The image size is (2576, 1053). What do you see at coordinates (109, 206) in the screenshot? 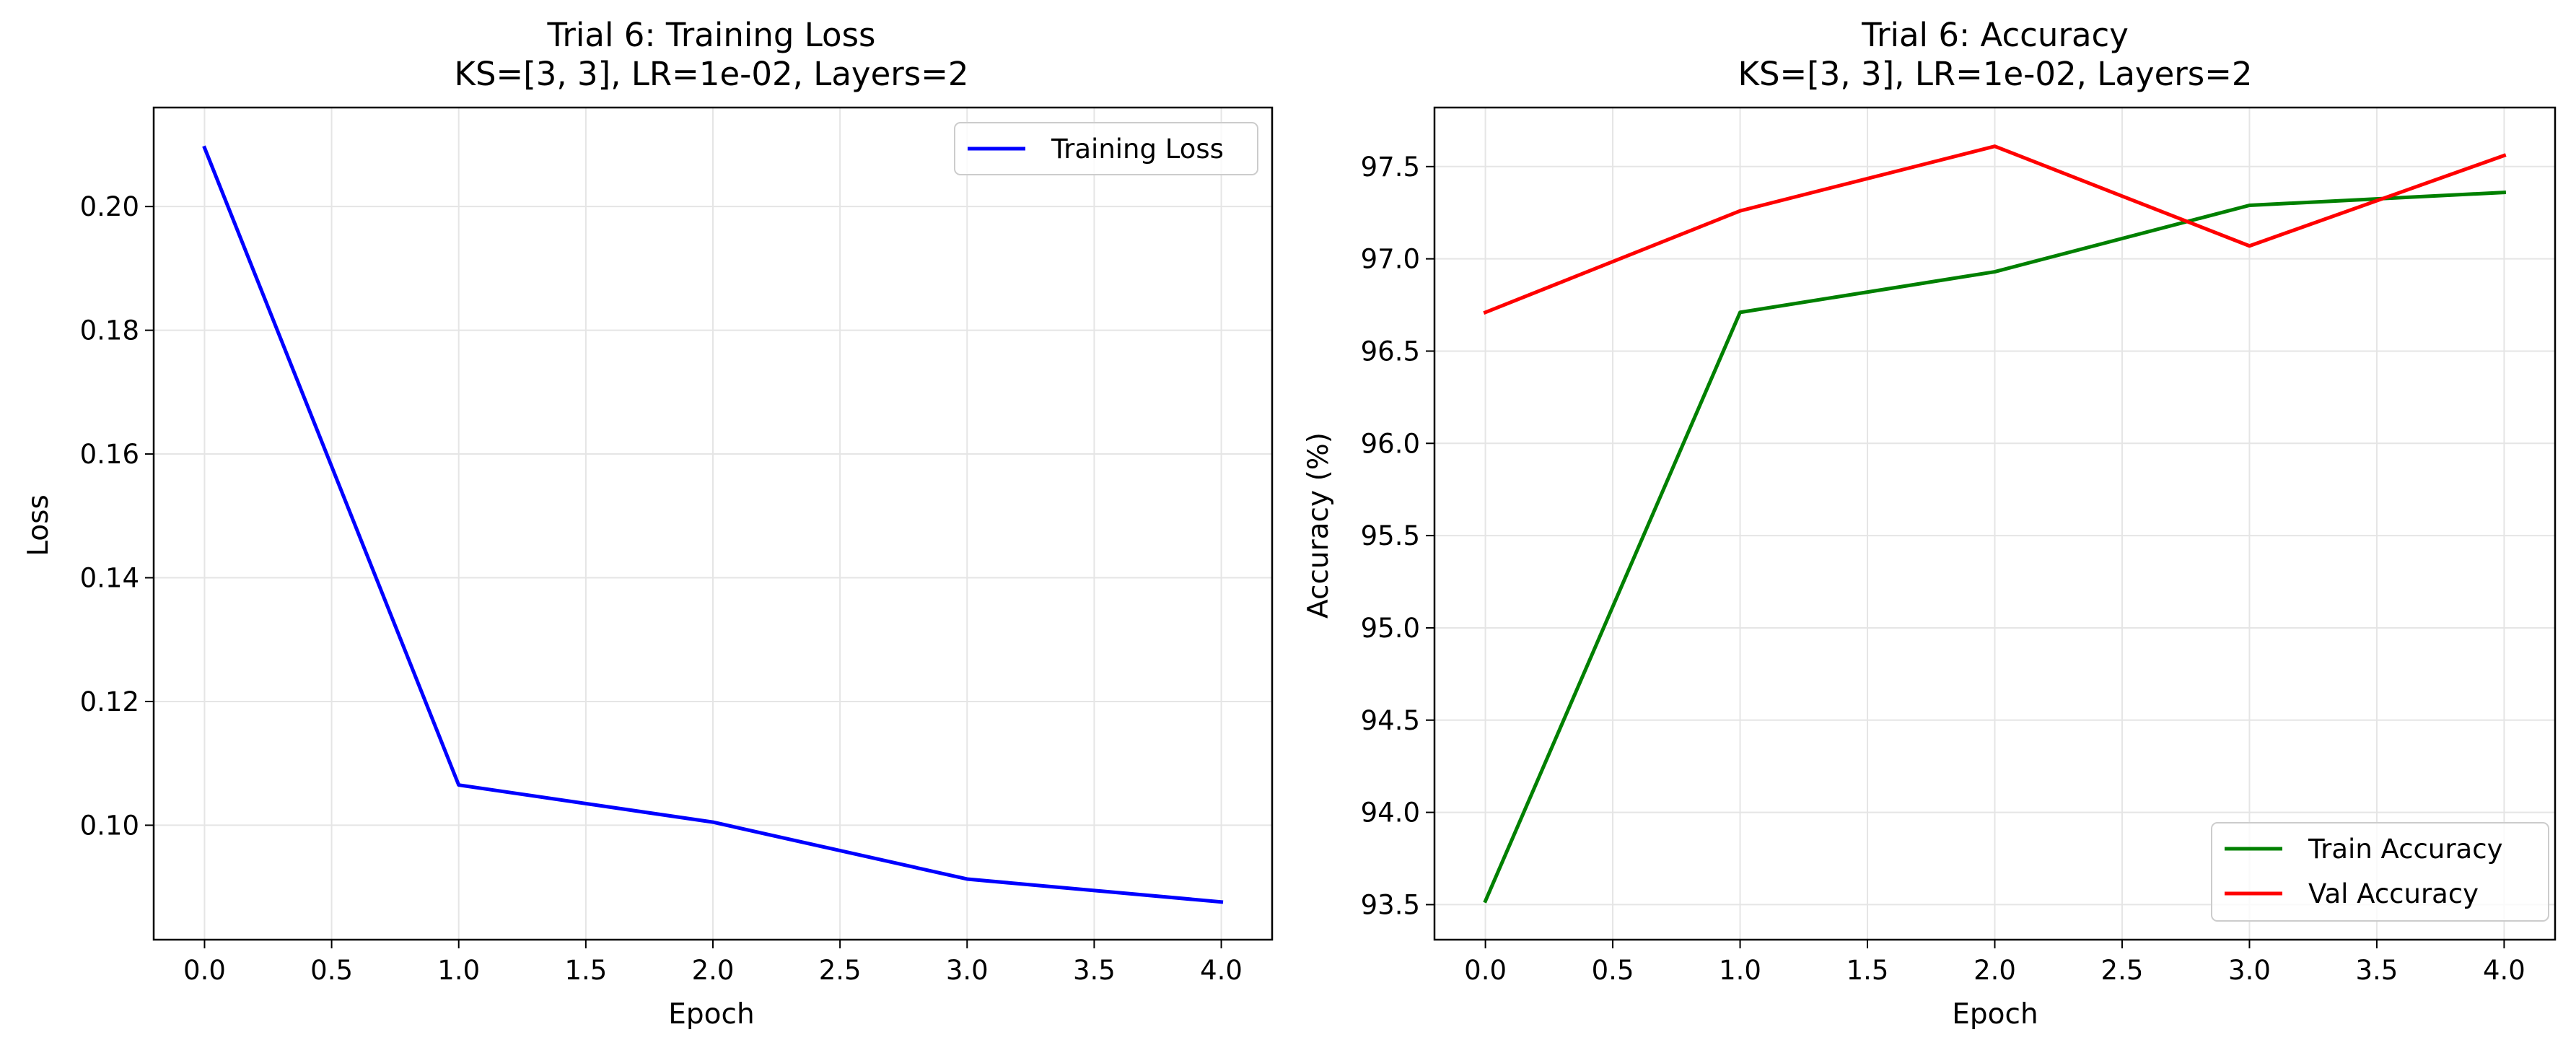
I see `loss-y-tick-label: 0.20` at bounding box center [109, 206].